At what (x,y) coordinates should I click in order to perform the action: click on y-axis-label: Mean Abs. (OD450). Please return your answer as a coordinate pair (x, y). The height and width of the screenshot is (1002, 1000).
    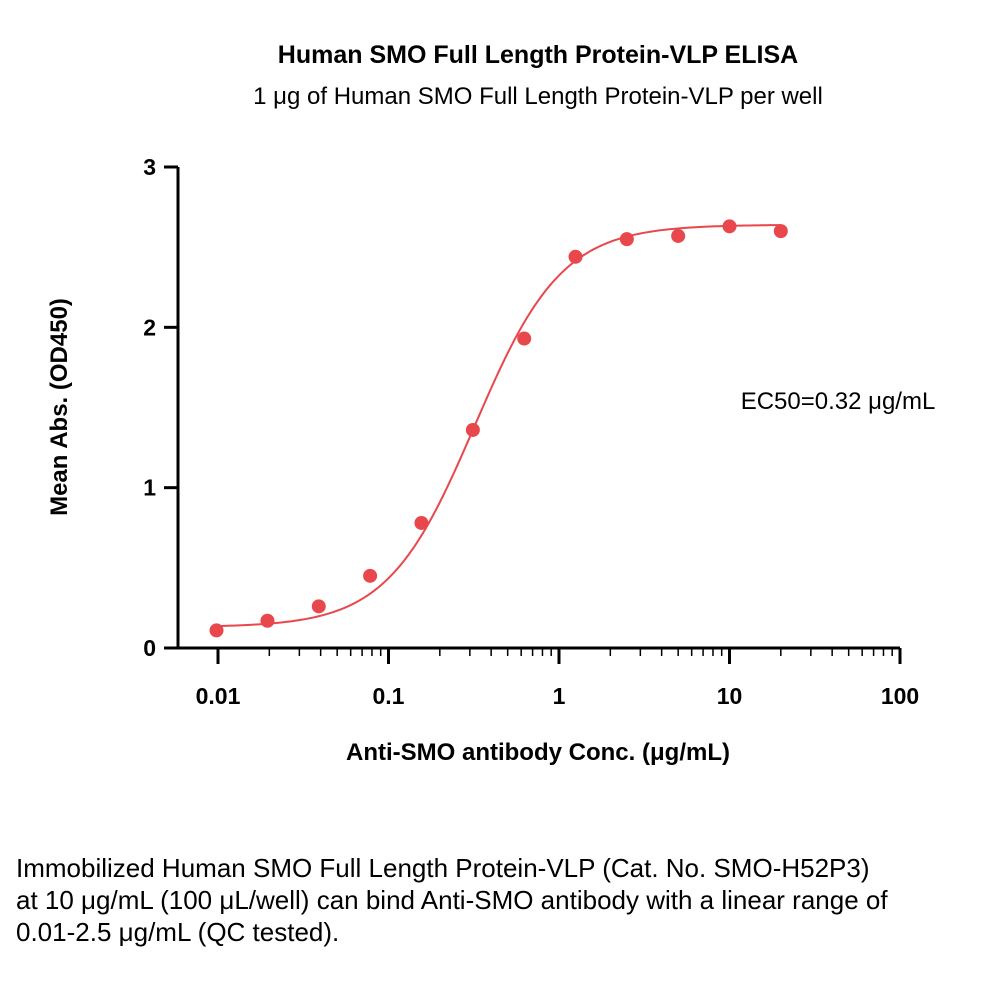
    Looking at the image, I should click on (59, 407).